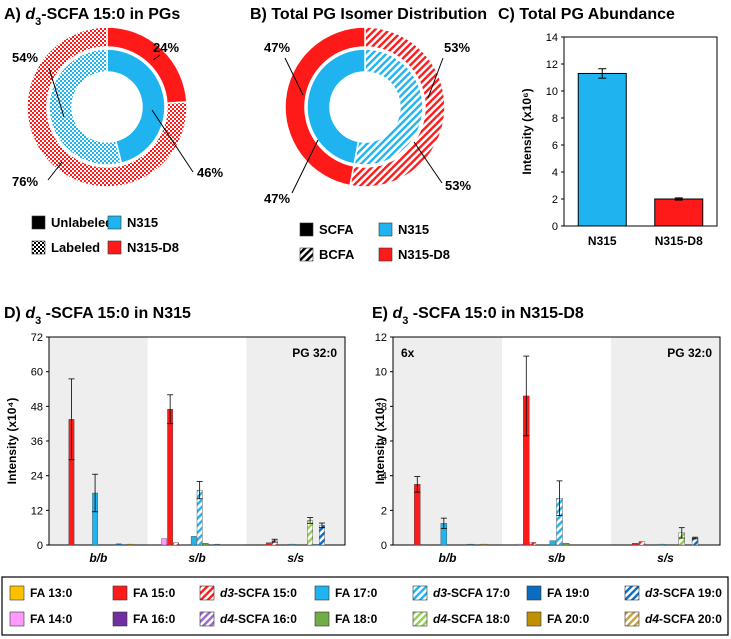 This screenshot has width=731, height=639. Describe the element at coordinates (356, 593) in the screenshot. I see `legend-label: FA 17:0` at that location.